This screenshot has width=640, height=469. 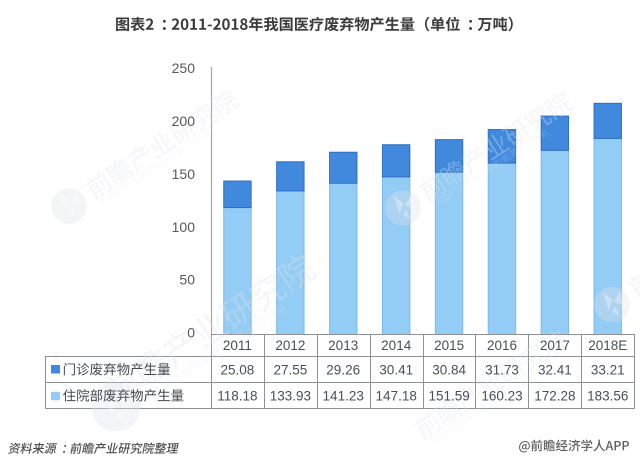 What do you see at coordinates (191, 333) in the screenshot?
I see `svg-text: 0` at bounding box center [191, 333].